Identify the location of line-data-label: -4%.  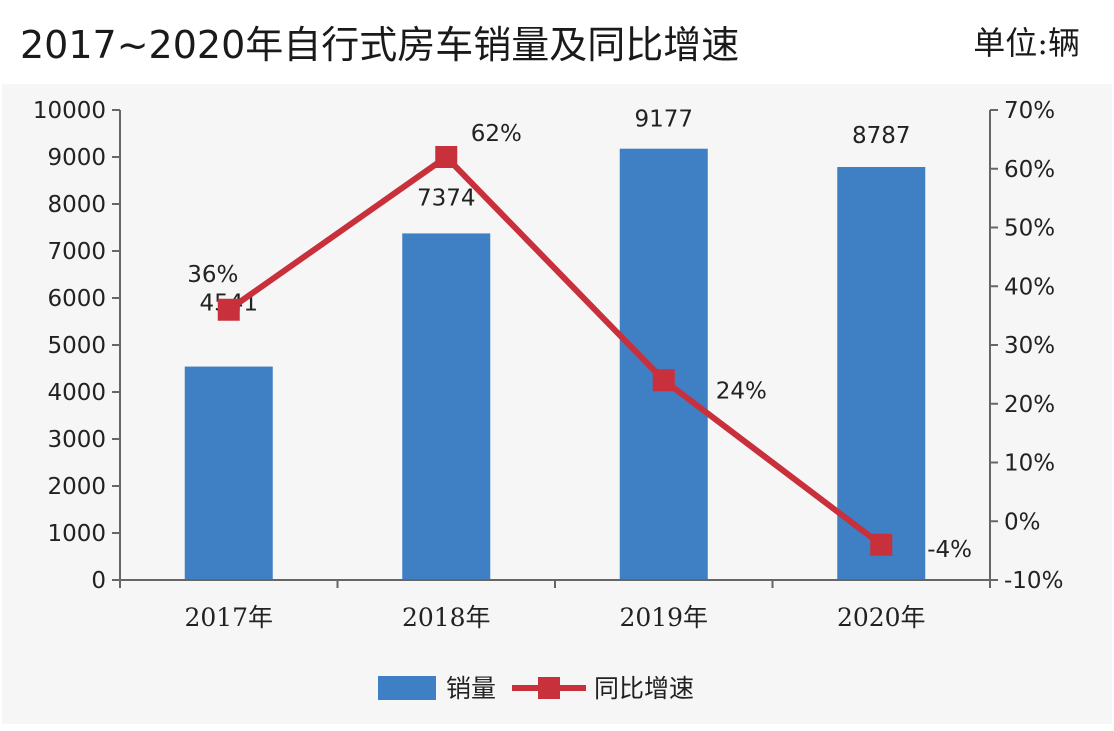
(949, 550).